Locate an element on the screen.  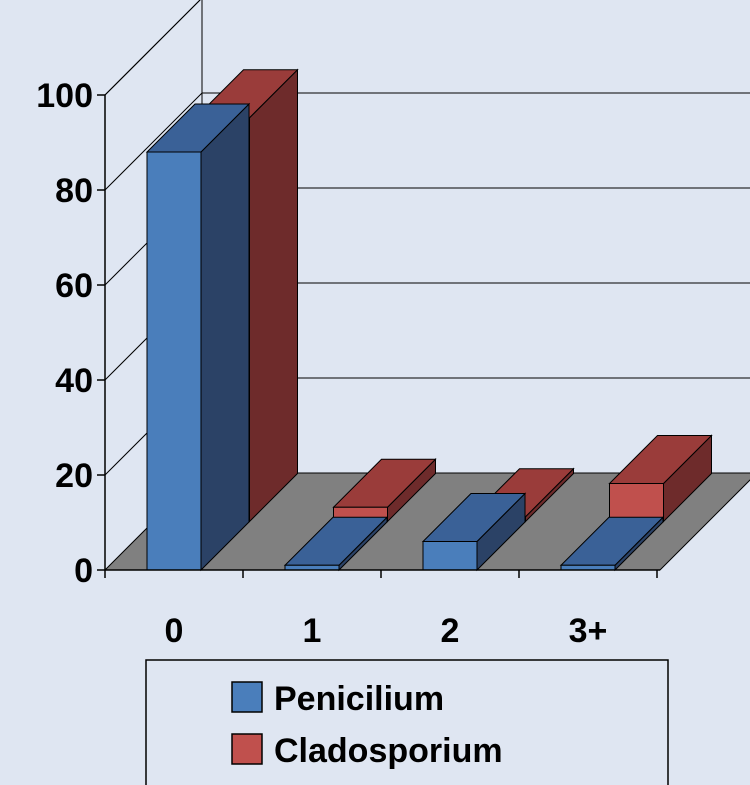
y-tick-label: 40 is located at coordinates (74, 381).